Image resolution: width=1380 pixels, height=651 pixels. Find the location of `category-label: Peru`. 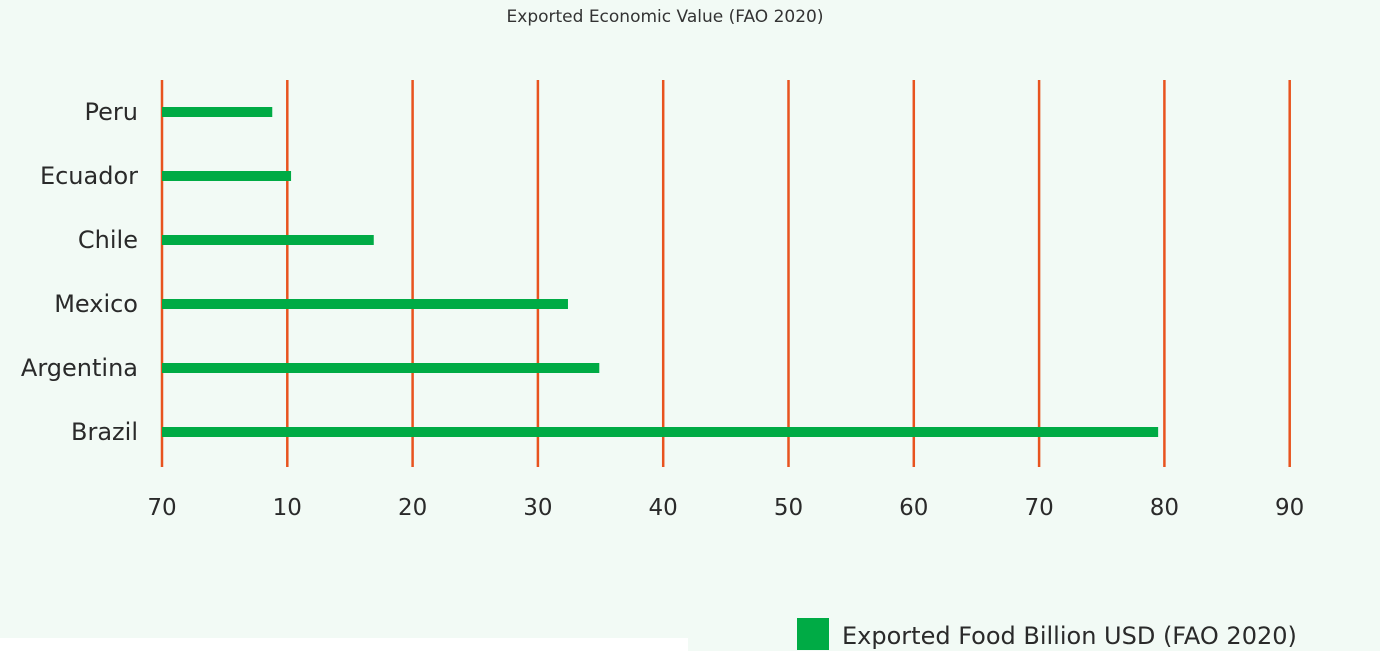

category-label: Peru is located at coordinates (111, 112).